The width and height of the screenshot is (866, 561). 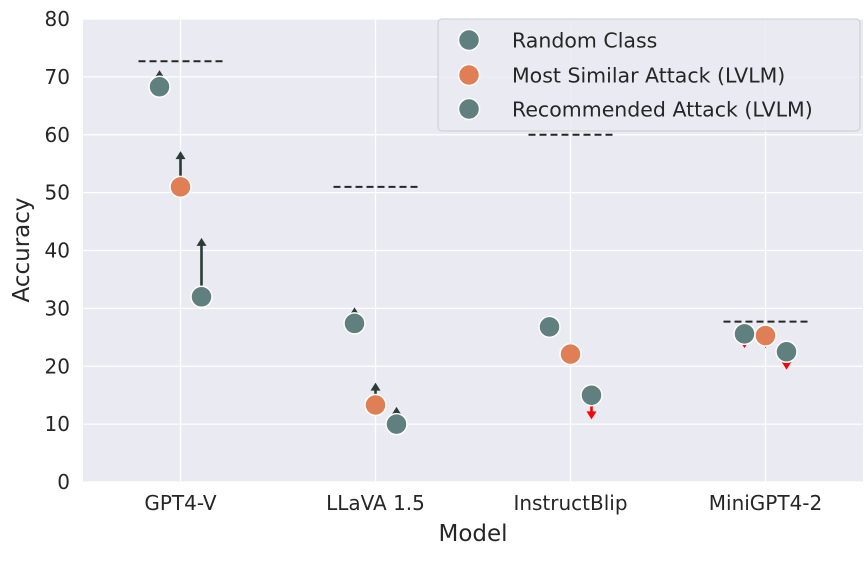 What do you see at coordinates (57, 424) in the screenshot?
I see `y-tick-label: 10` at bounding box center [57, 424].